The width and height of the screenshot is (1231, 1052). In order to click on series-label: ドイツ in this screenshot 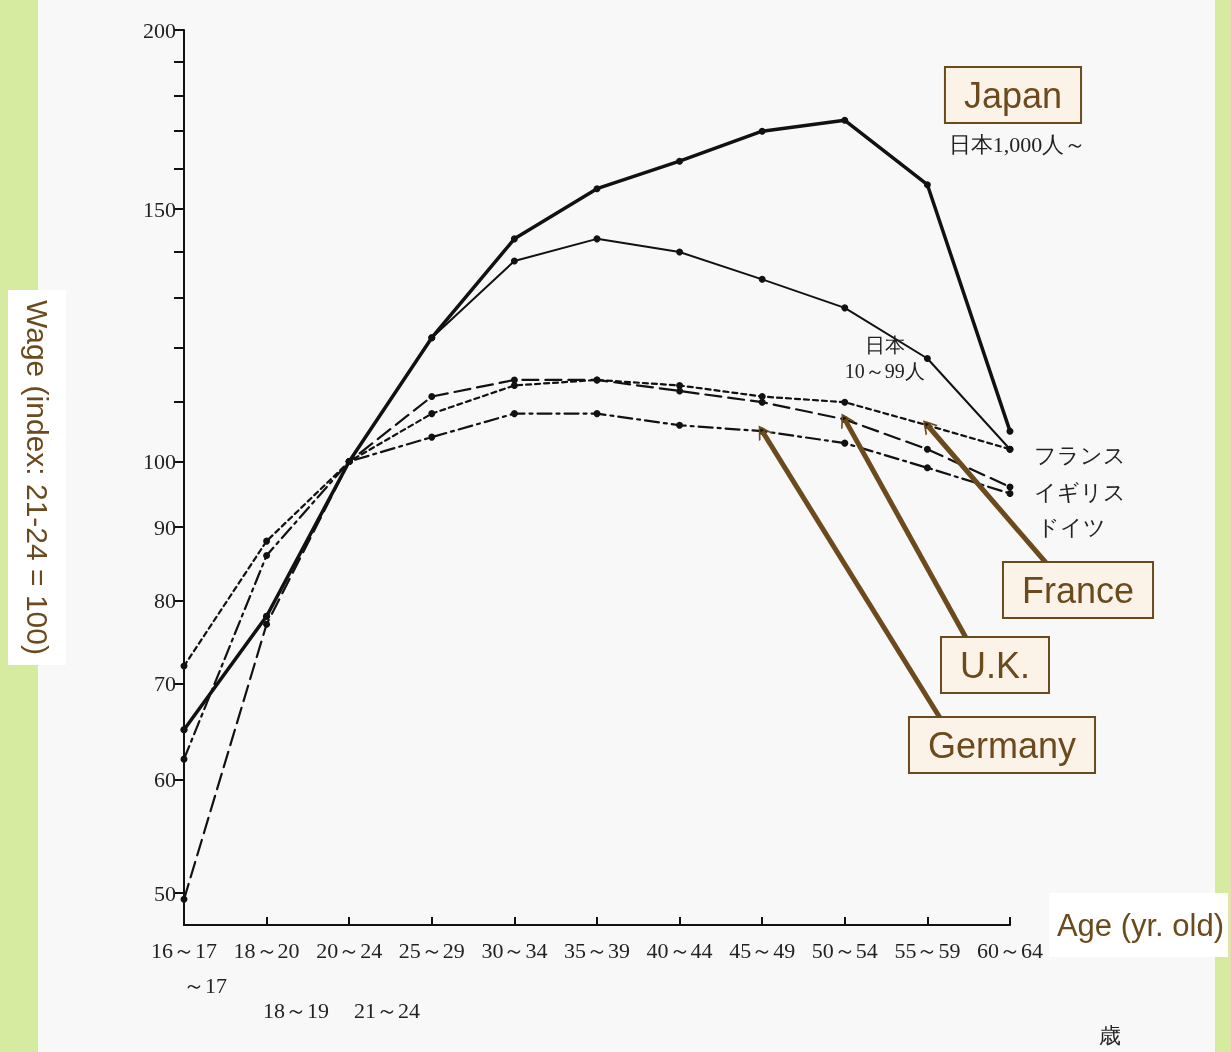, I will do `click(1072, 527)`.